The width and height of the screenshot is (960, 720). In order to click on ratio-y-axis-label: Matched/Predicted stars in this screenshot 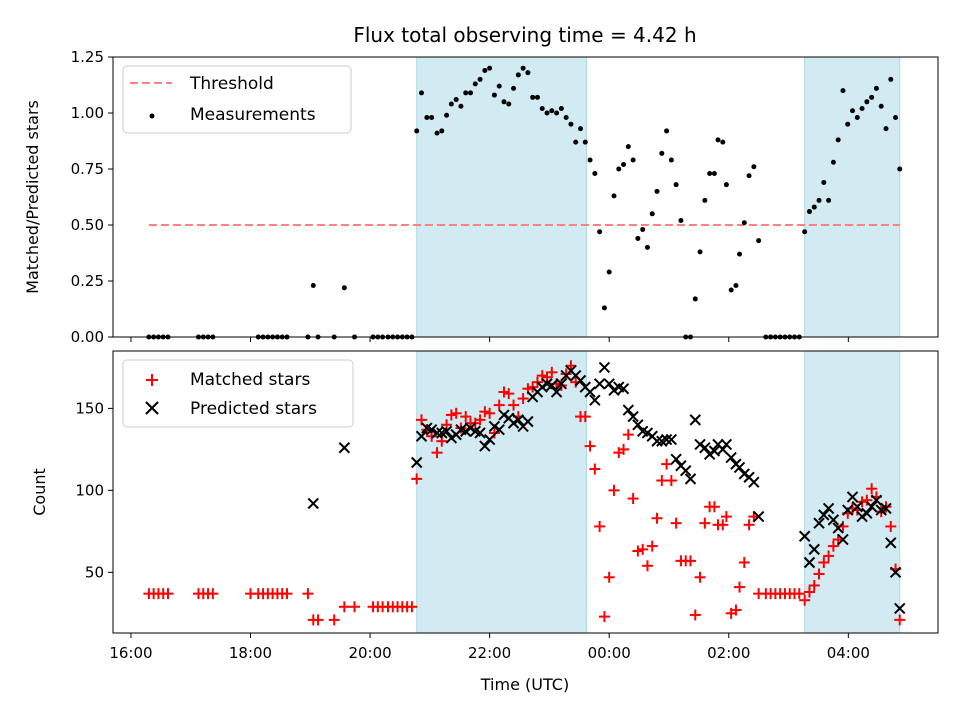, I will do `click(32, 197)`.